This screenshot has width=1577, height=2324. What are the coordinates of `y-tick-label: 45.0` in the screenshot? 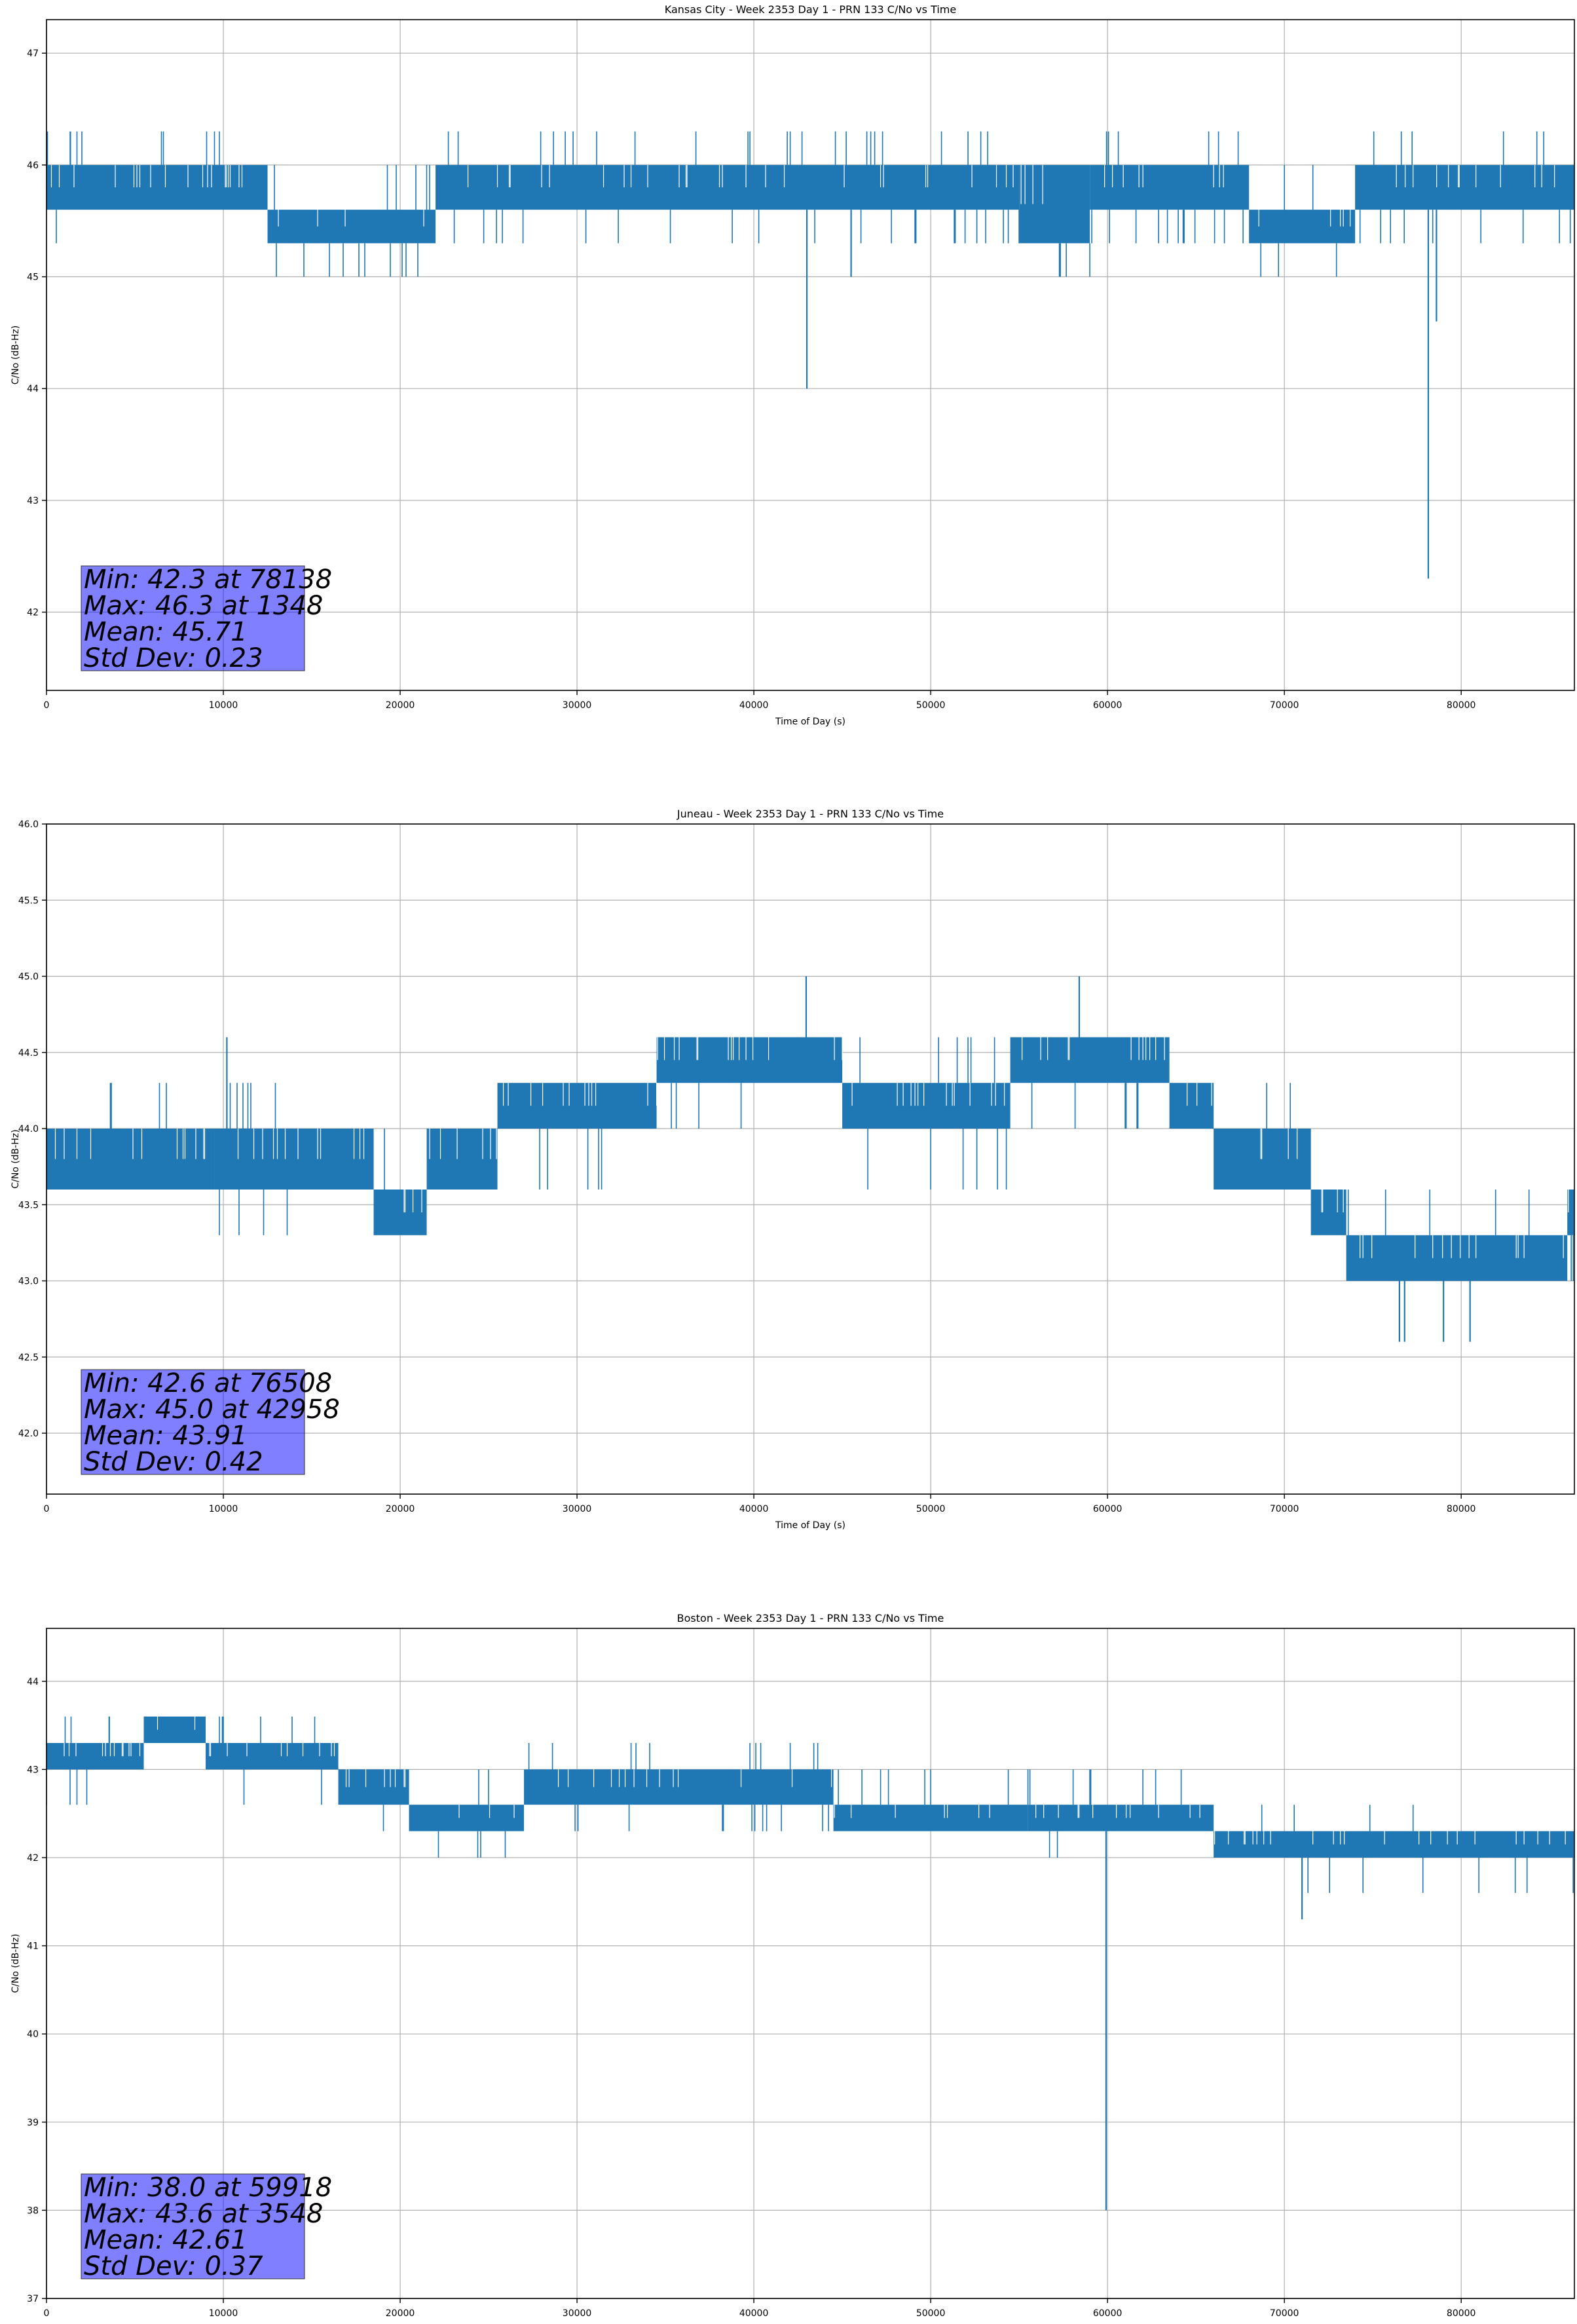 It's located at (28, 977).